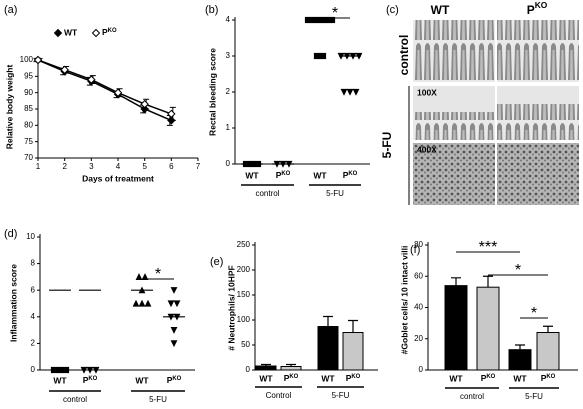  What do you see at coordinates (64, 166) in the screenshot?
I see `x-tick-label: 2` at bounding box center [64, 166].